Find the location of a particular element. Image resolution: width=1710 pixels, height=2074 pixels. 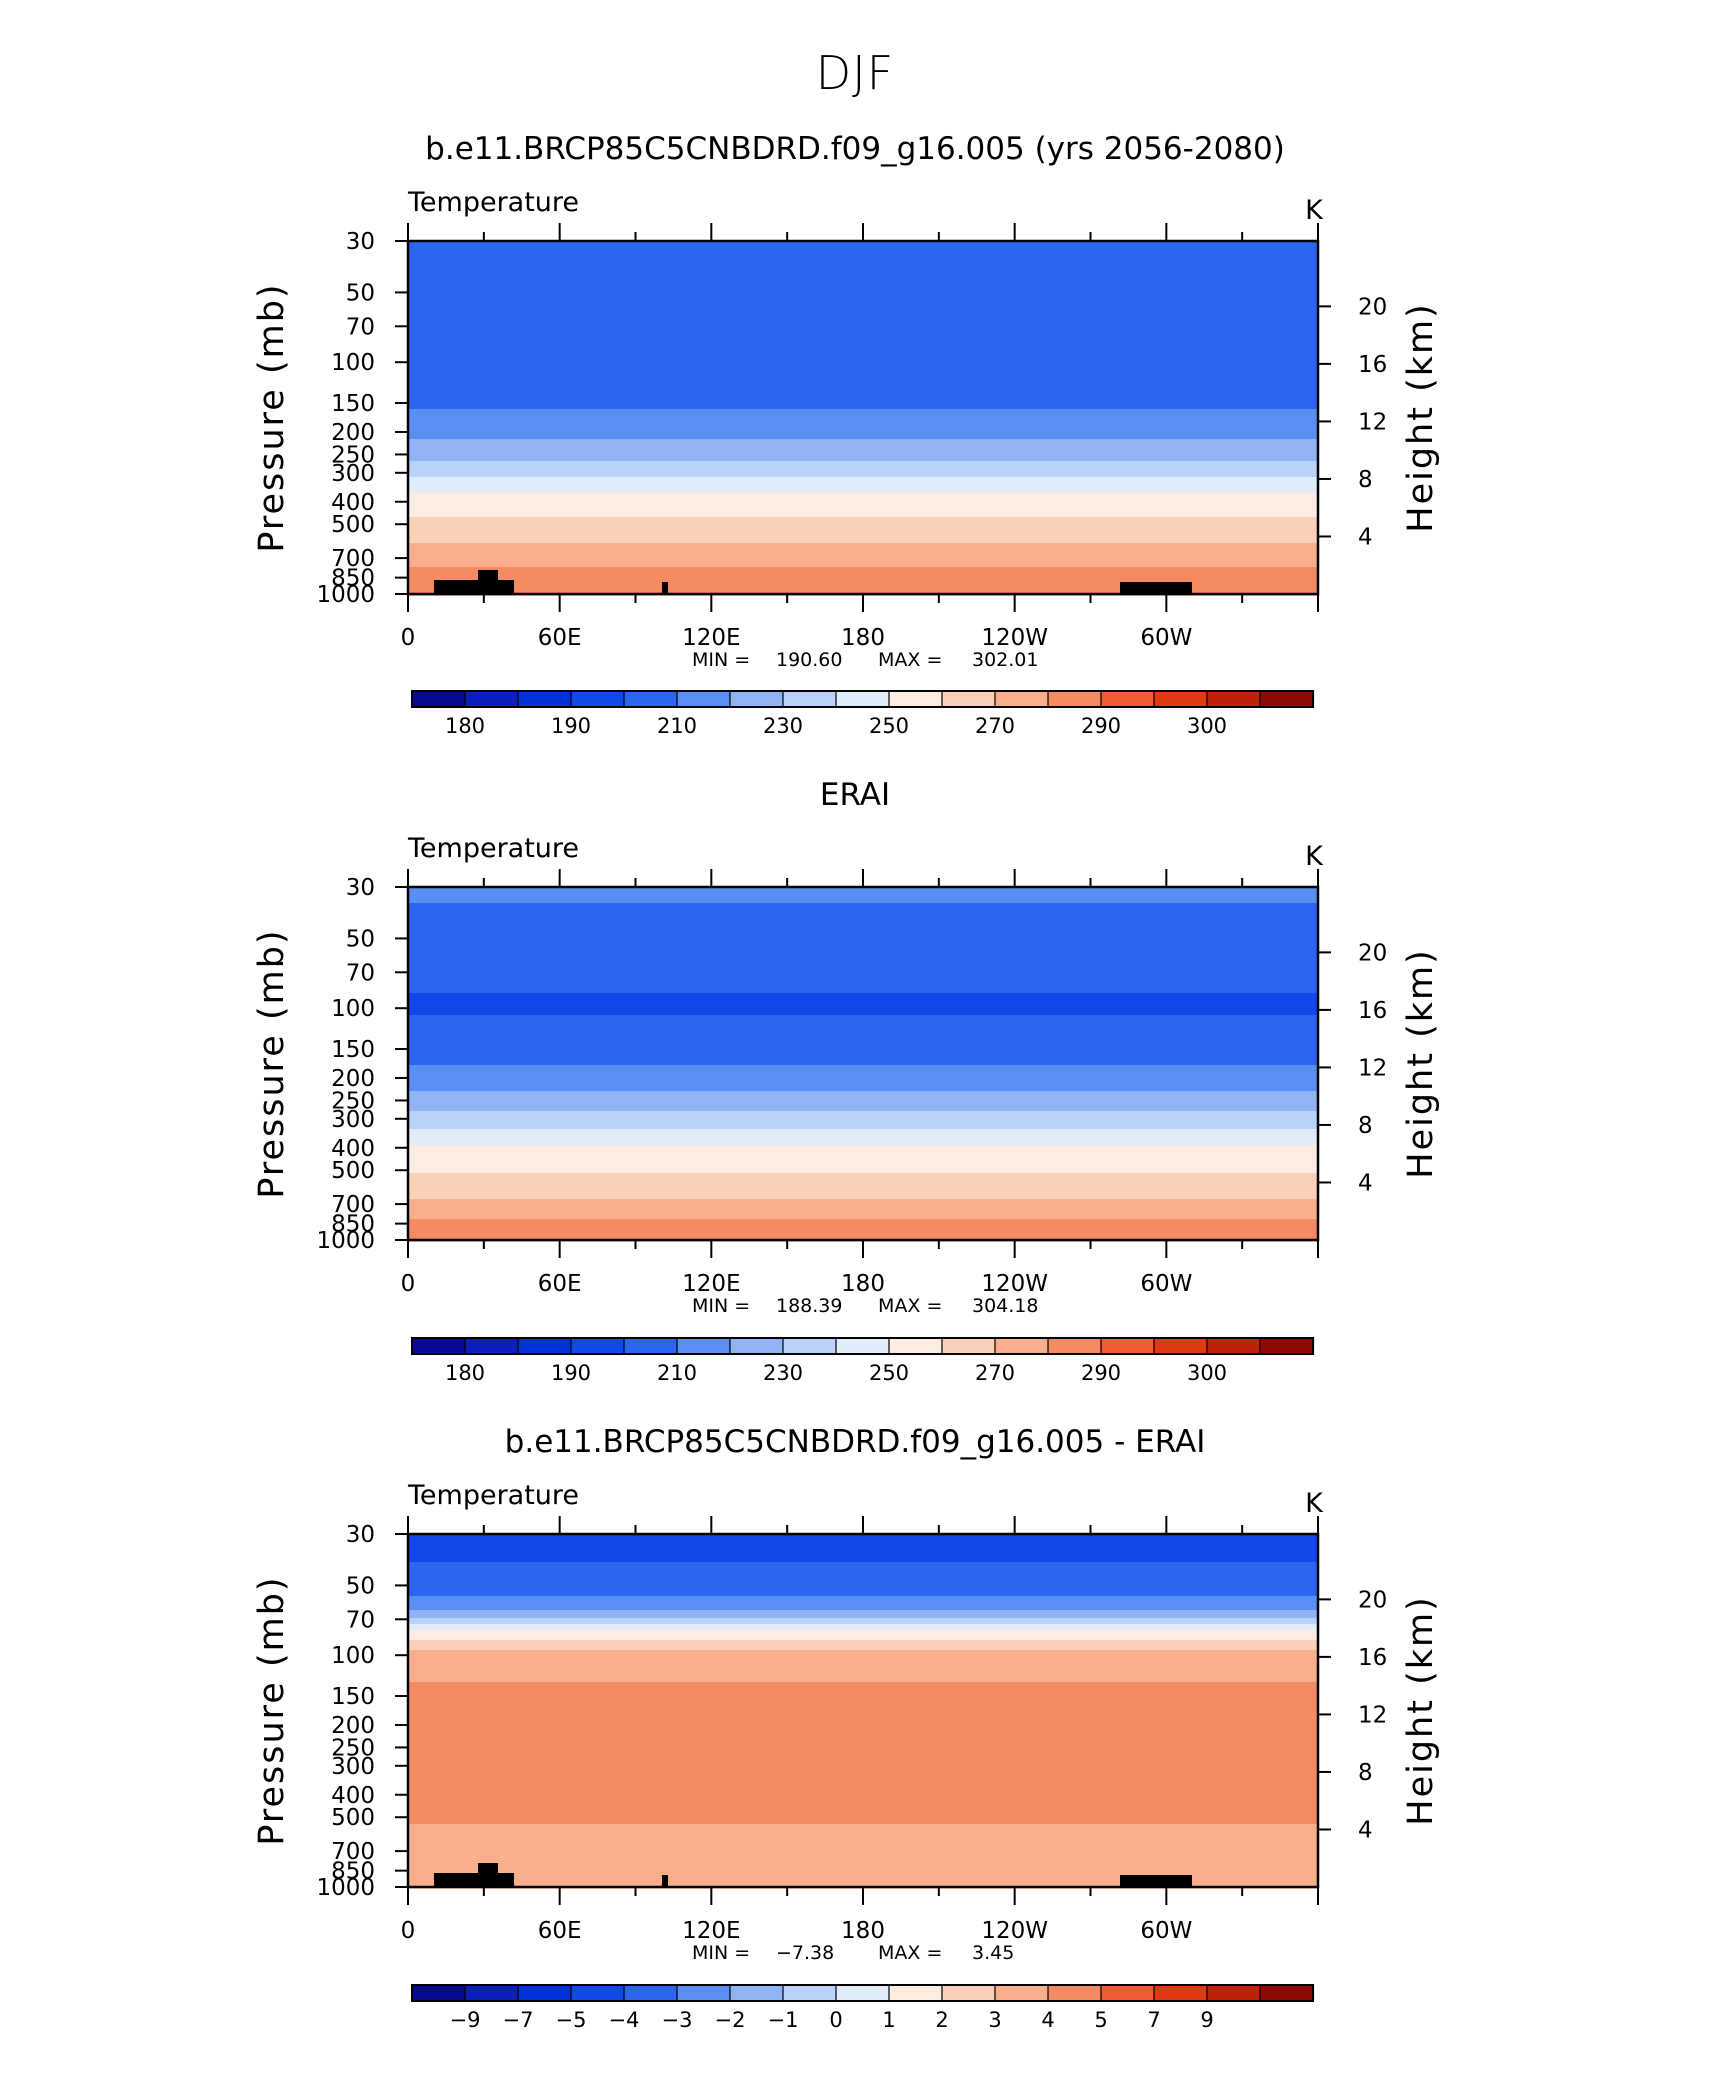

panel-left-label: Temperature is located at coordinates (493, 202).